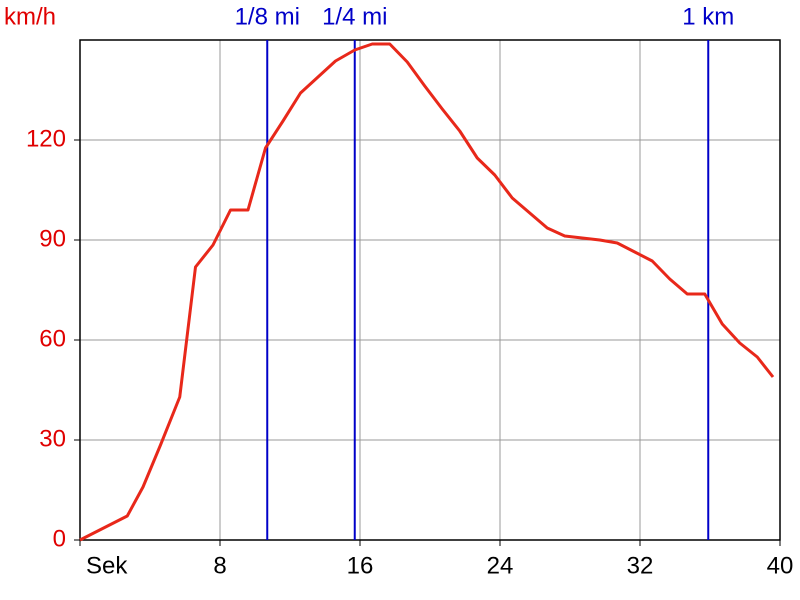  Describe the element at coordinates (52, 338) in the screenshot. I see `y-tick-label: 60` at that location.